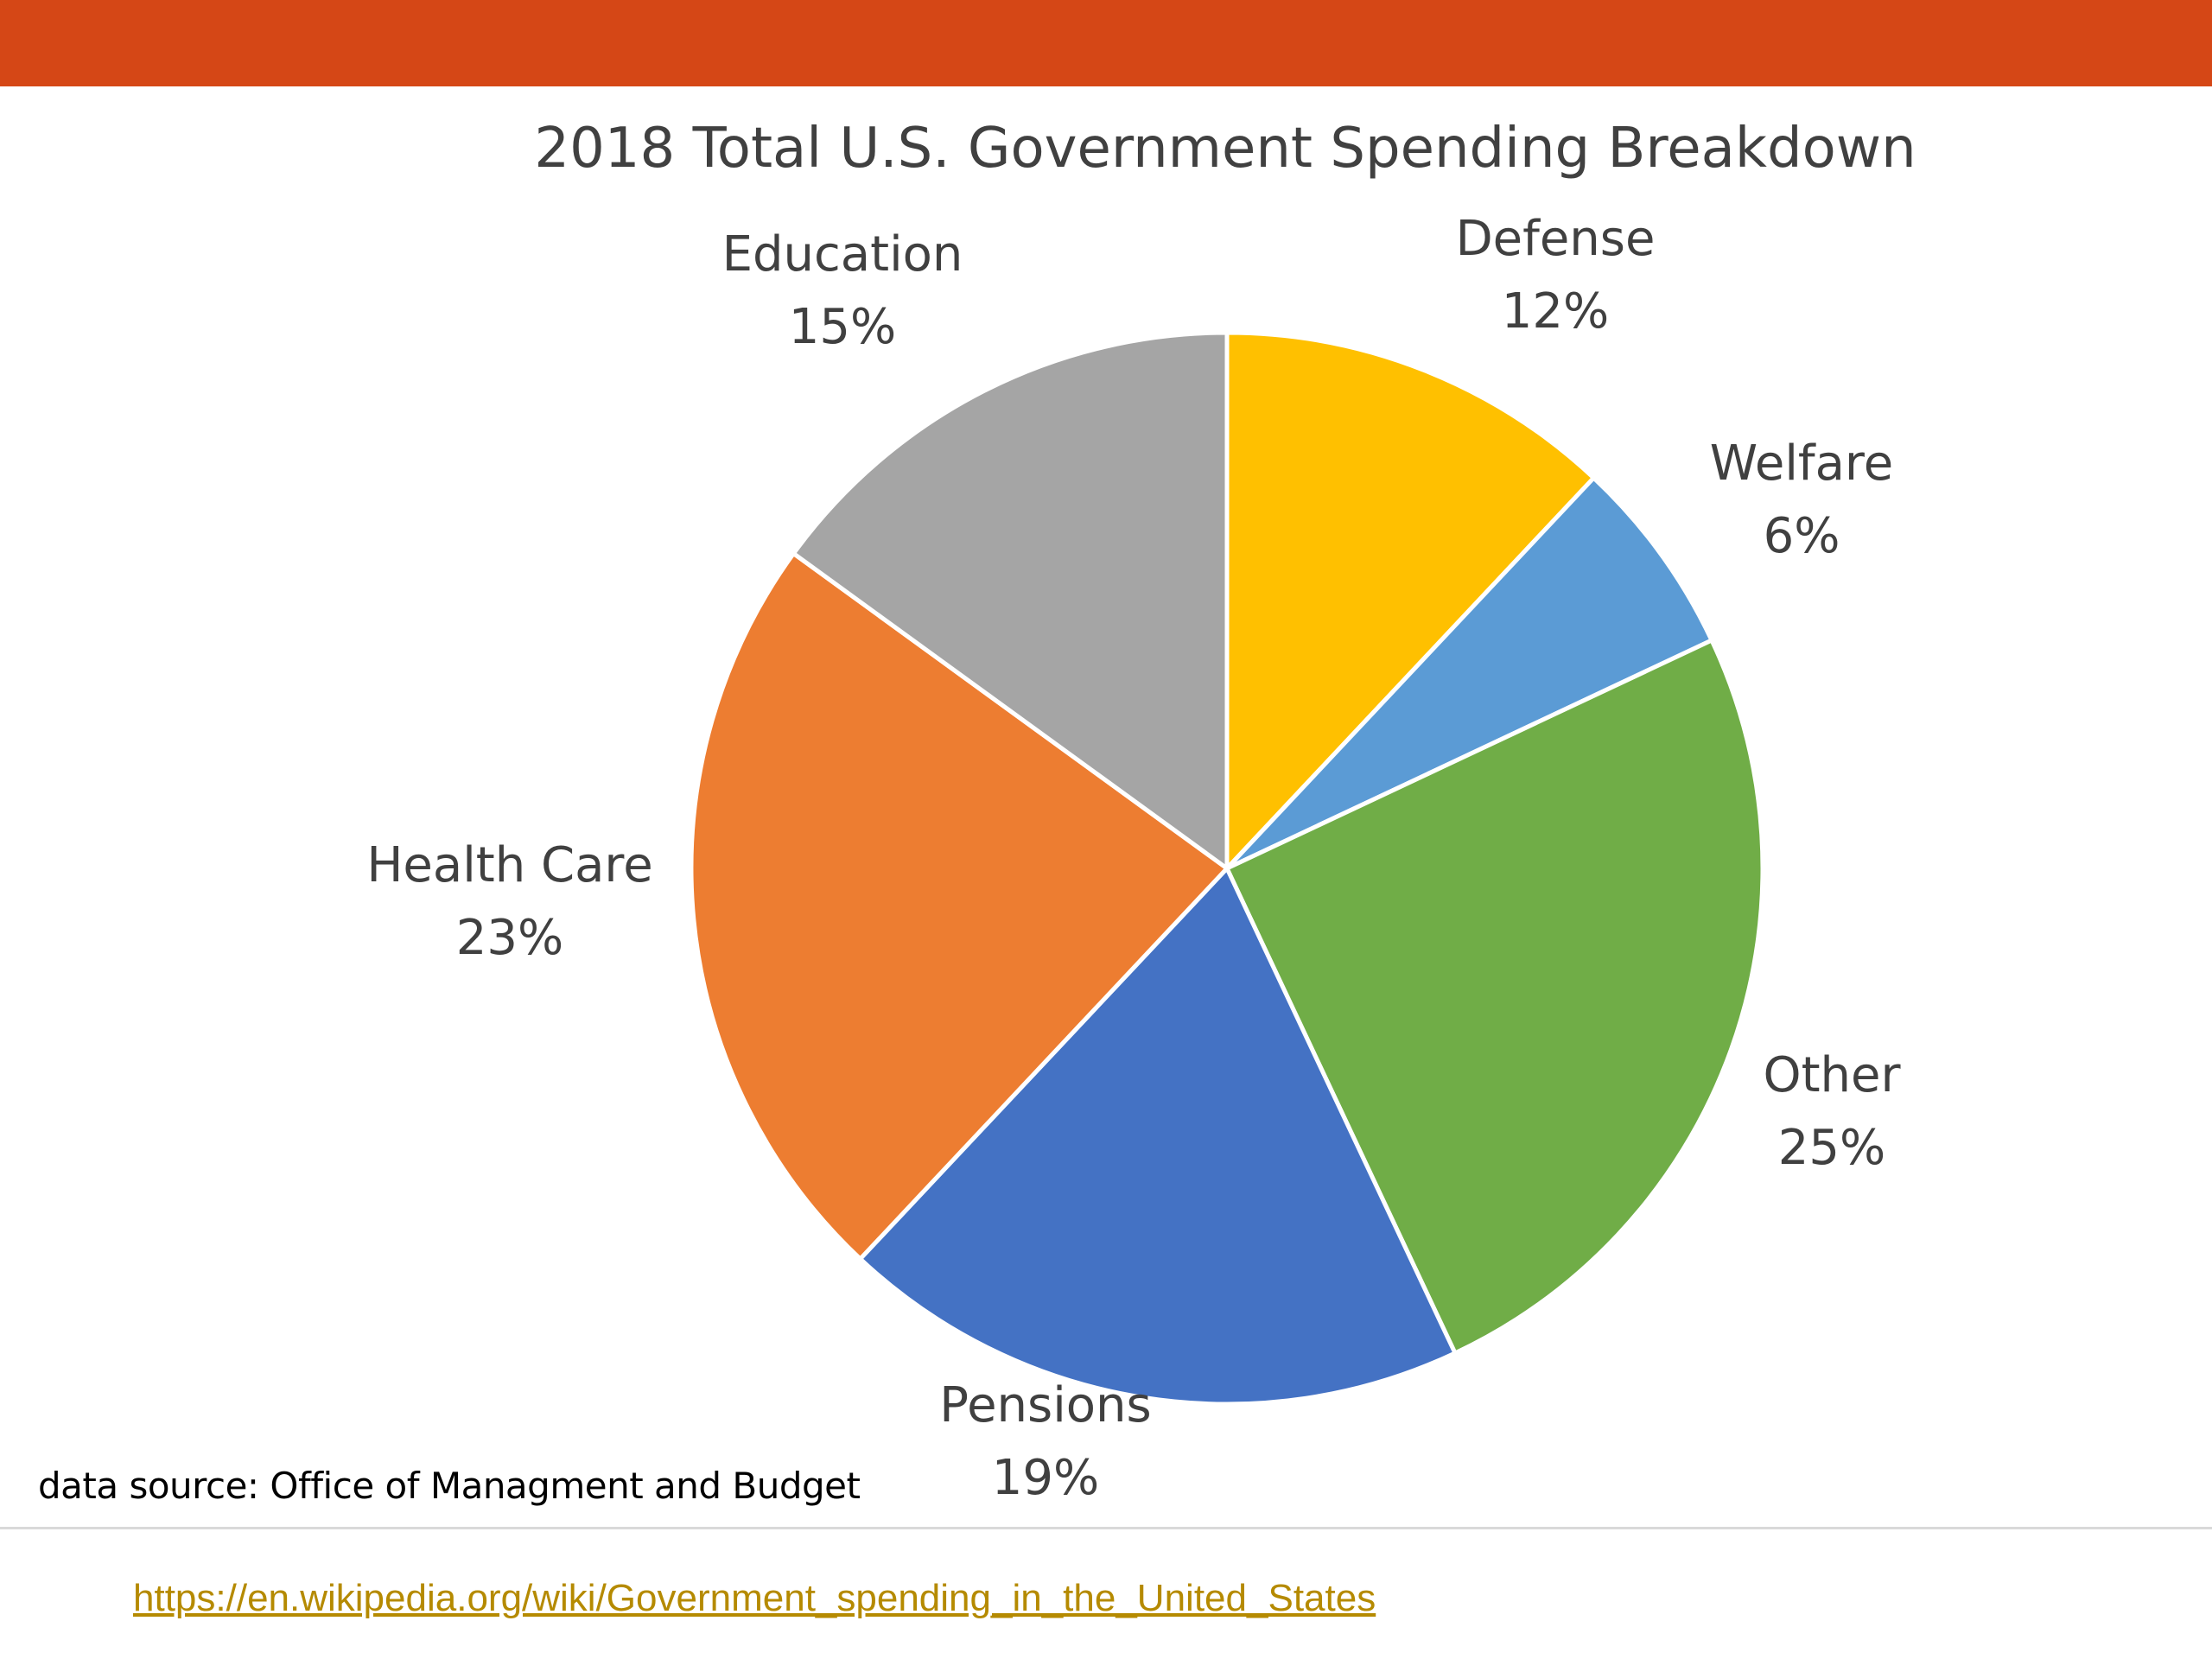 The height and width of the screenshot is (1659, 2212). I want to click on slice-other, so click(1494, 997).